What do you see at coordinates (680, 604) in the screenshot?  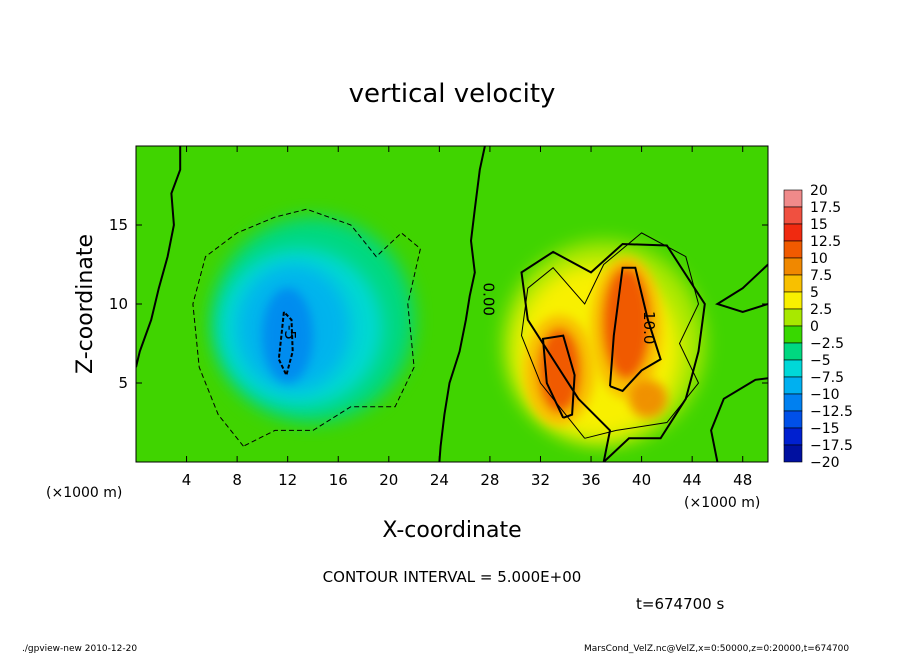 I see `time-stamp-text: t=674700 s` at bounding box center [680, 604].